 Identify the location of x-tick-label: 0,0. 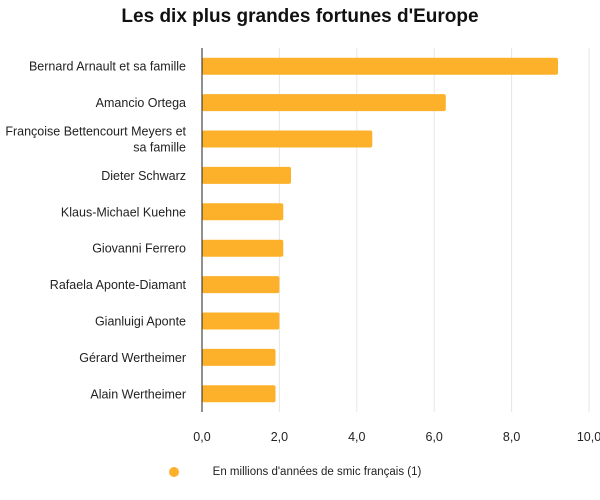
(201, 437).